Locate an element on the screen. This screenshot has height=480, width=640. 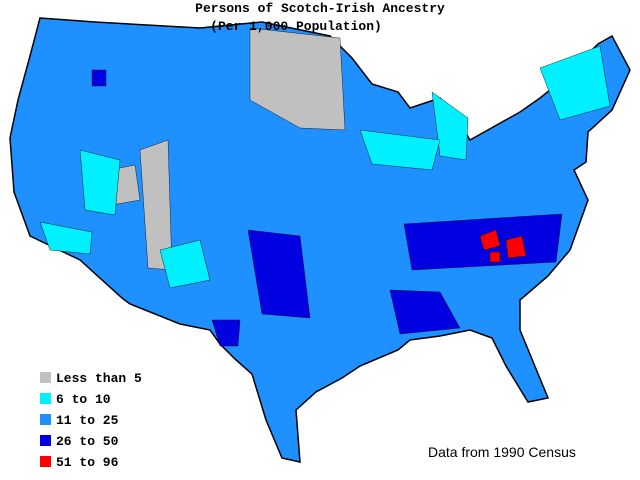
title: Persons of Scotch-Irish Ancestry is located at coordinates (320, 8).